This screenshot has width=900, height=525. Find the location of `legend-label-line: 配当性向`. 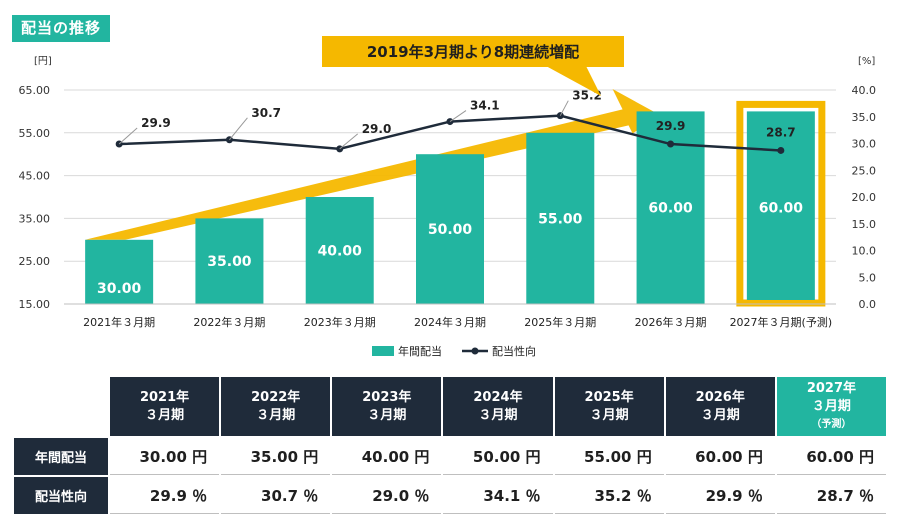

legend-label-line: 配当性向 is located at coordinates (514, 351).